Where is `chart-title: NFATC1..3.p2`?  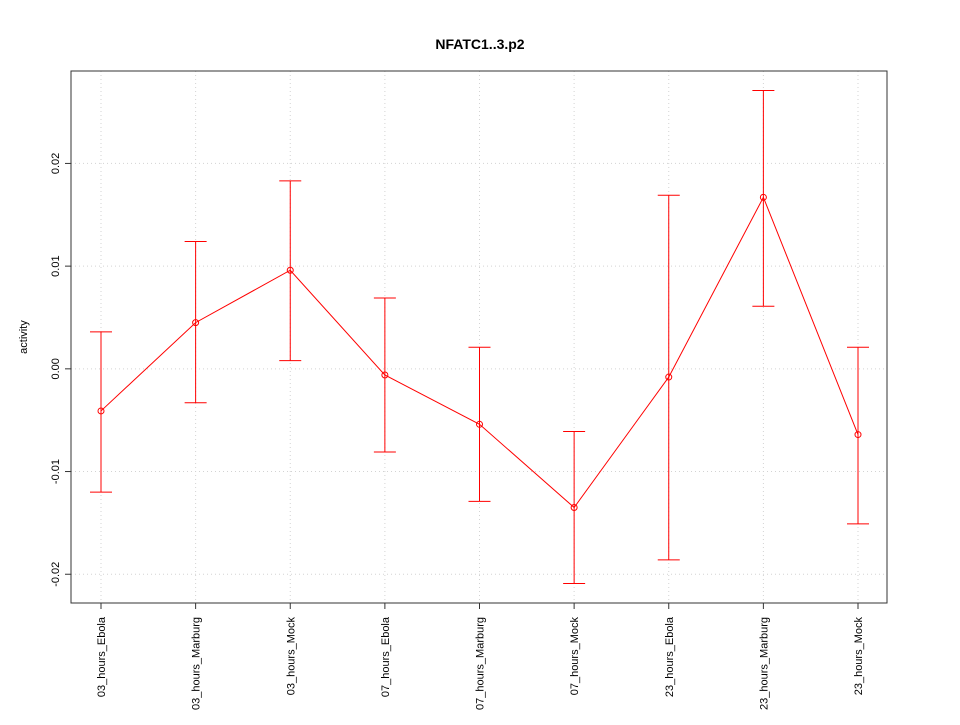
chart-title: NFATC1..3.p2 is located at coordinates (479, 44).